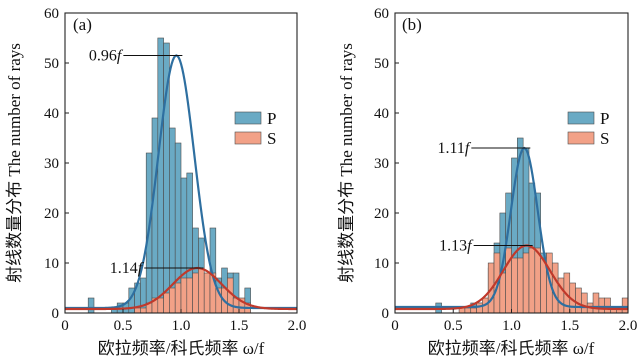 This screenshot has width=641, height=363. I want to click on annotation-label: 1.14f, so click(127, 268).